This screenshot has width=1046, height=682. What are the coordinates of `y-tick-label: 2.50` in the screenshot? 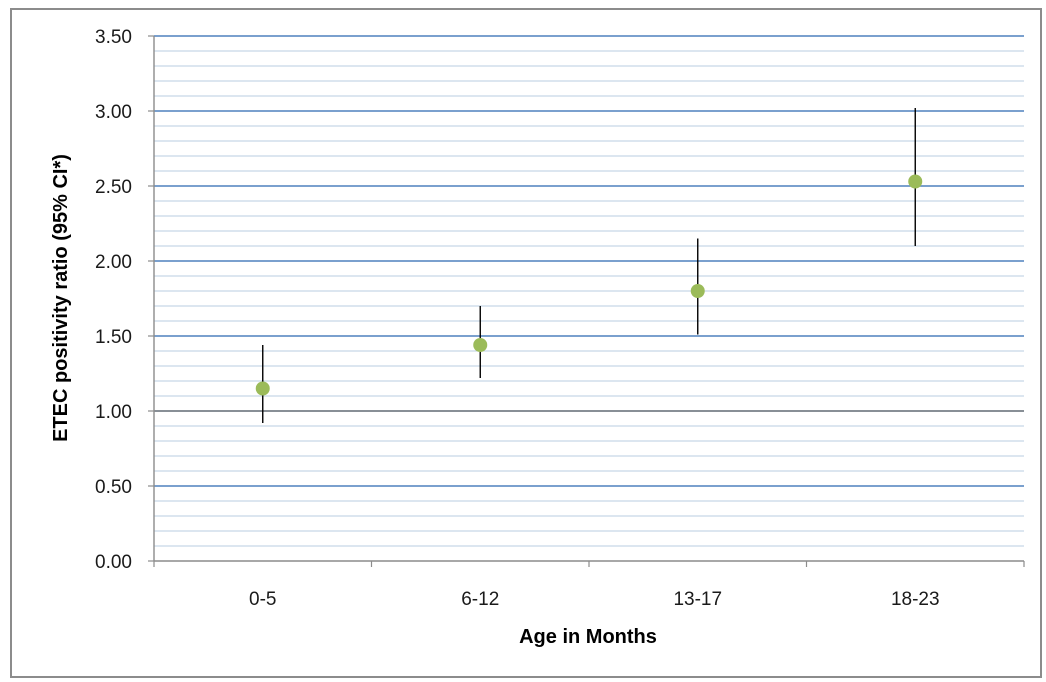 It's located at (113, 187).